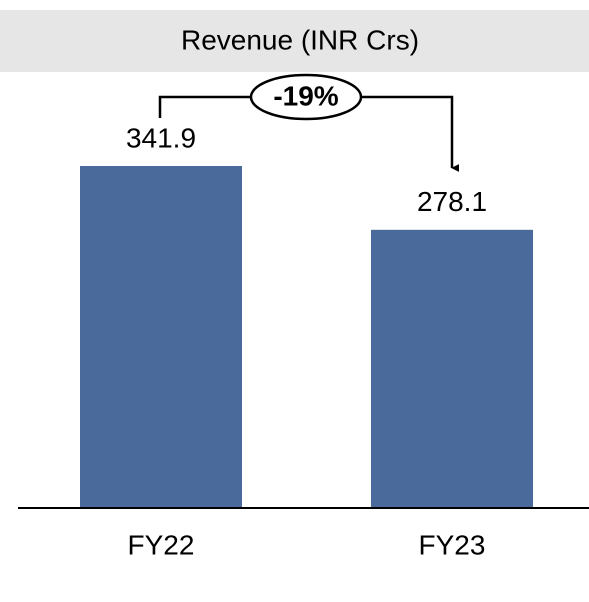 Image resolution: width=589 pixels, height=602 pixels. What do you see at coordinates (161, 137) in the screenshot?
I see `data-label: 341.9` at bounding box center [161, 137].